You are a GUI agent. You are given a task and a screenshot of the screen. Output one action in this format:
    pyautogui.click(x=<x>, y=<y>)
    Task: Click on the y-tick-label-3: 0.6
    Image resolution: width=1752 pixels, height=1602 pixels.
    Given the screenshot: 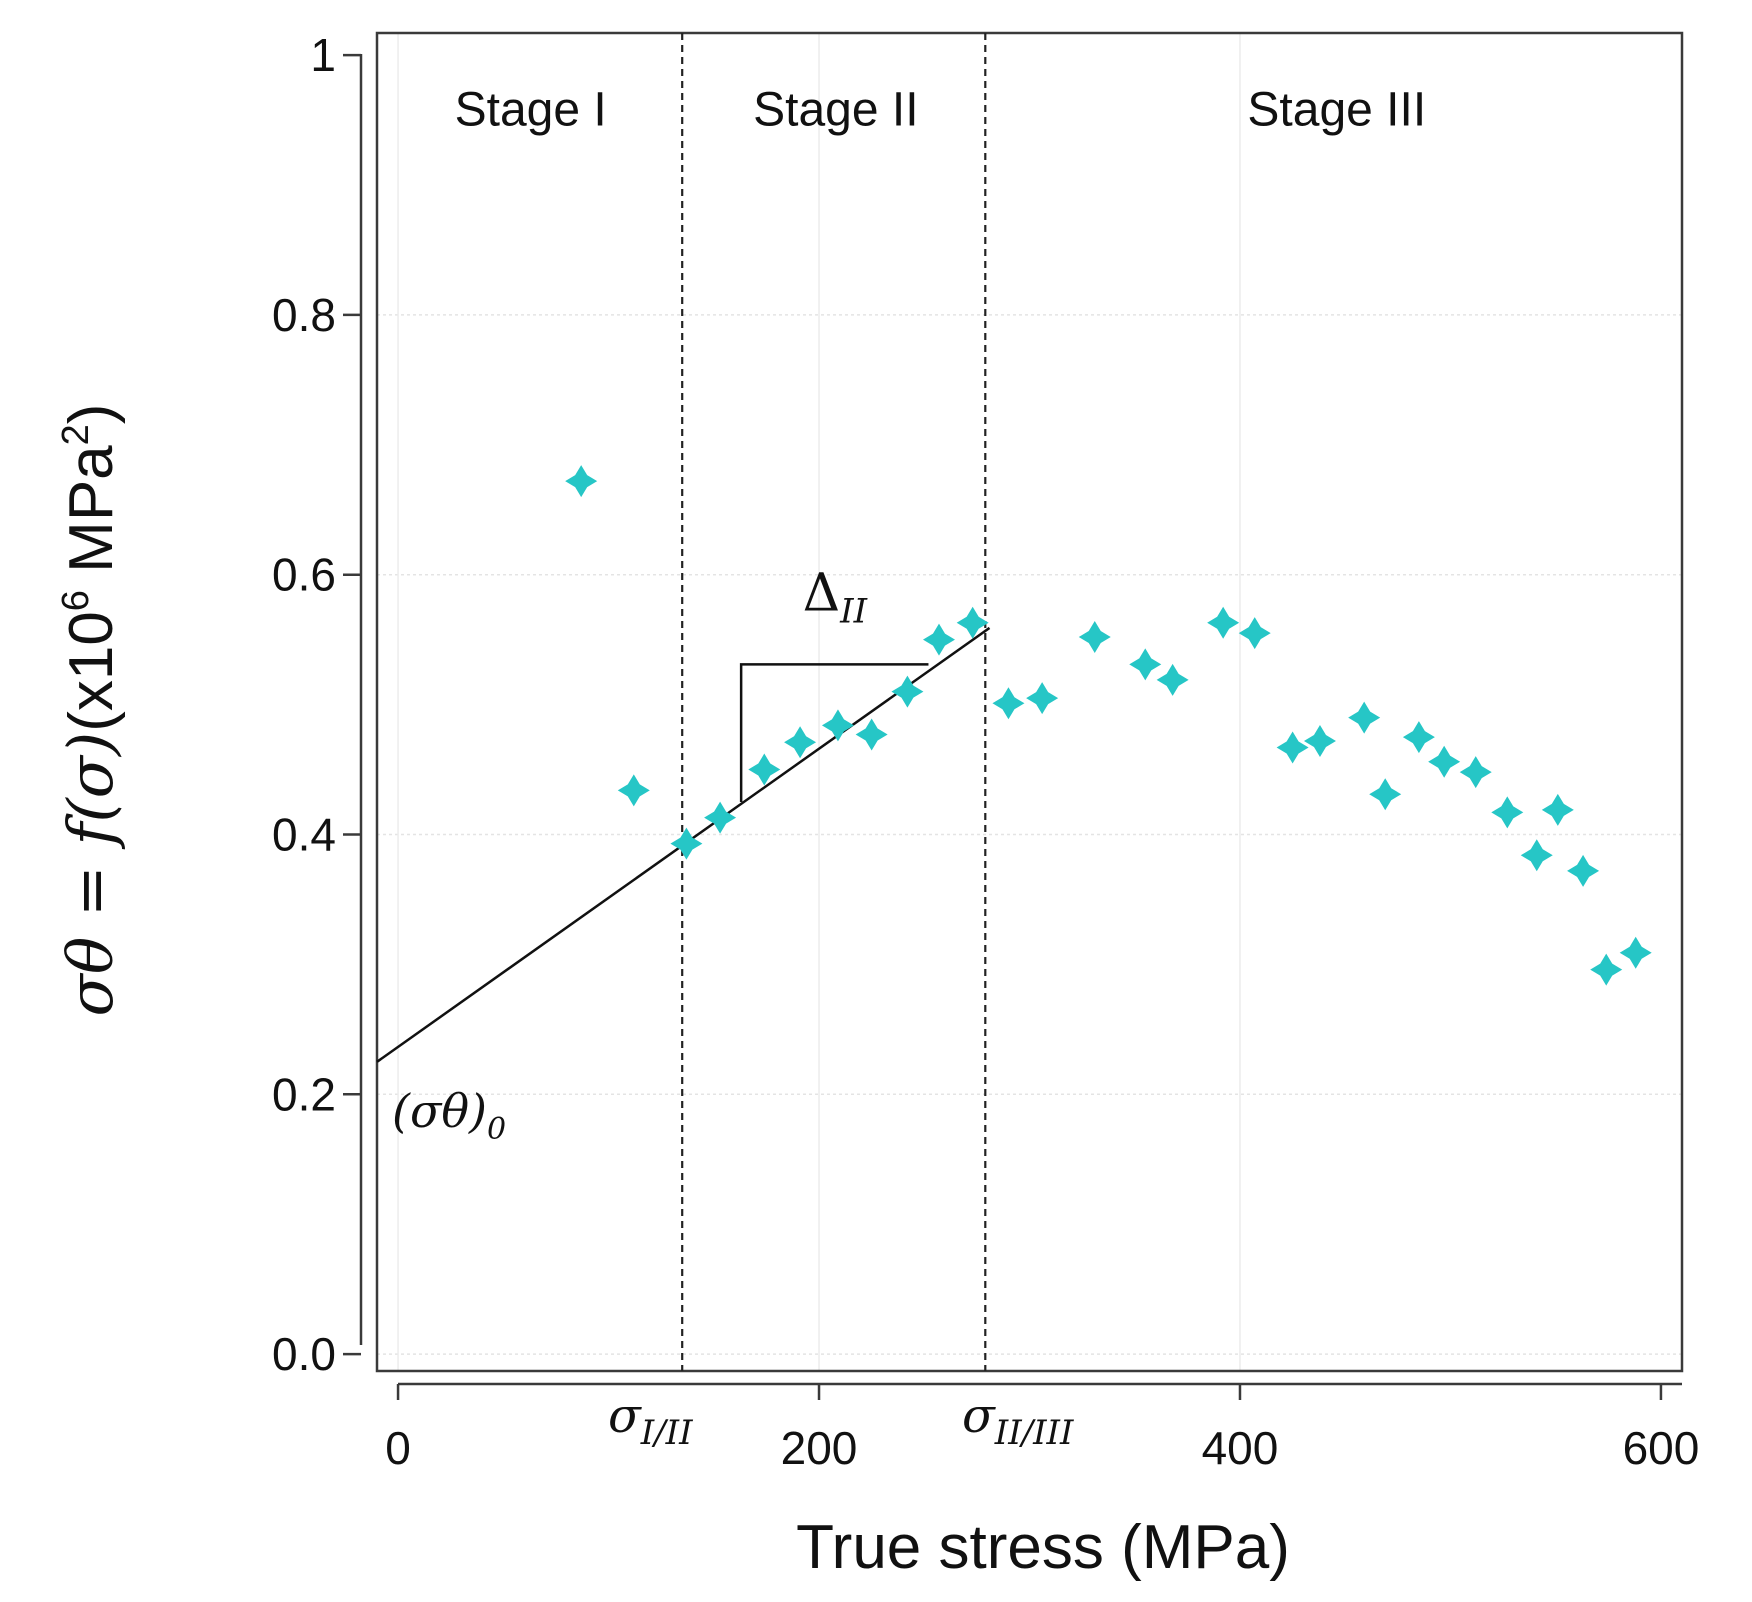 What is the action you would take?
    pyautogui.click(x=304, y=575)
    